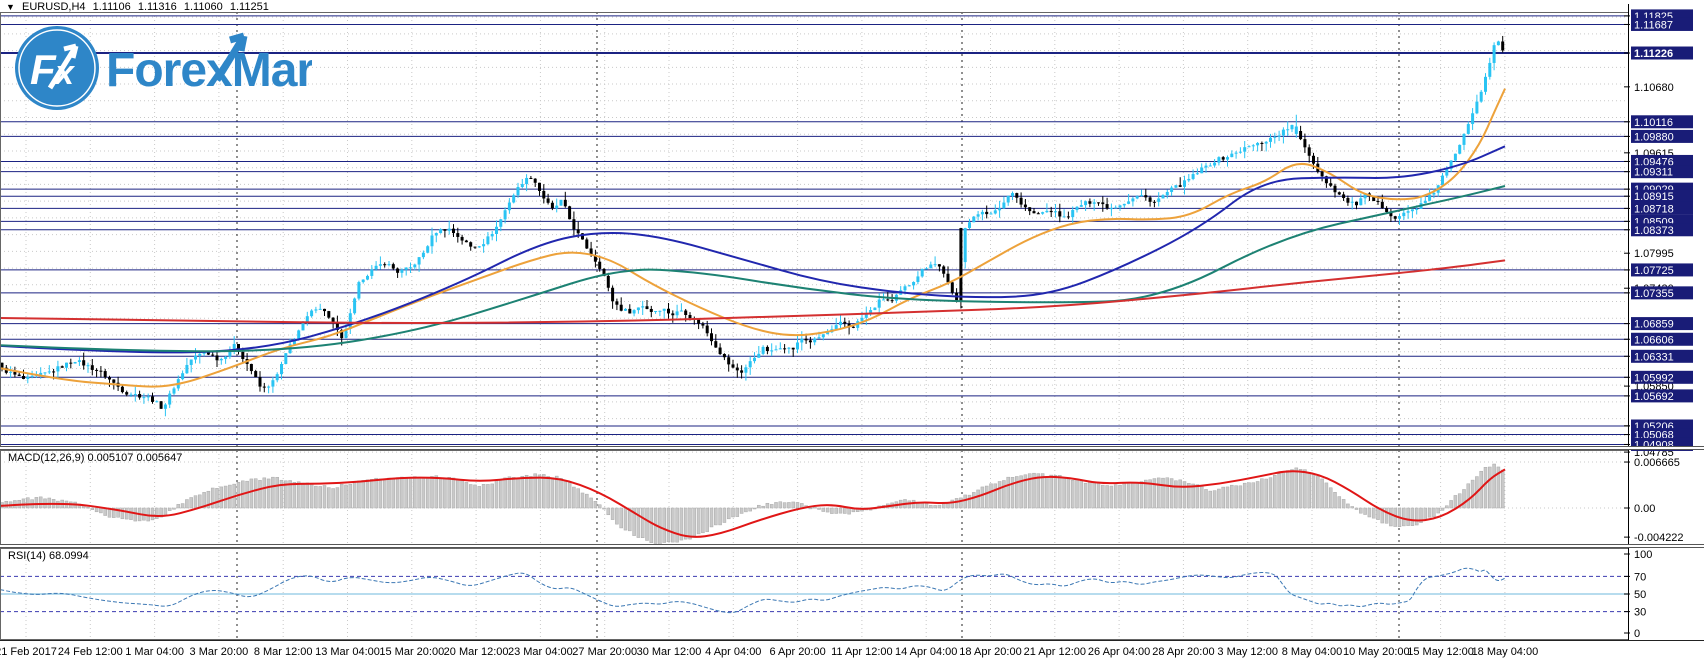 This screenshot has height=664, width=1704. Describe the element at coordinates (1654, 397) in the screenshot. I see `price-axis-label: 1.05692` at that location.